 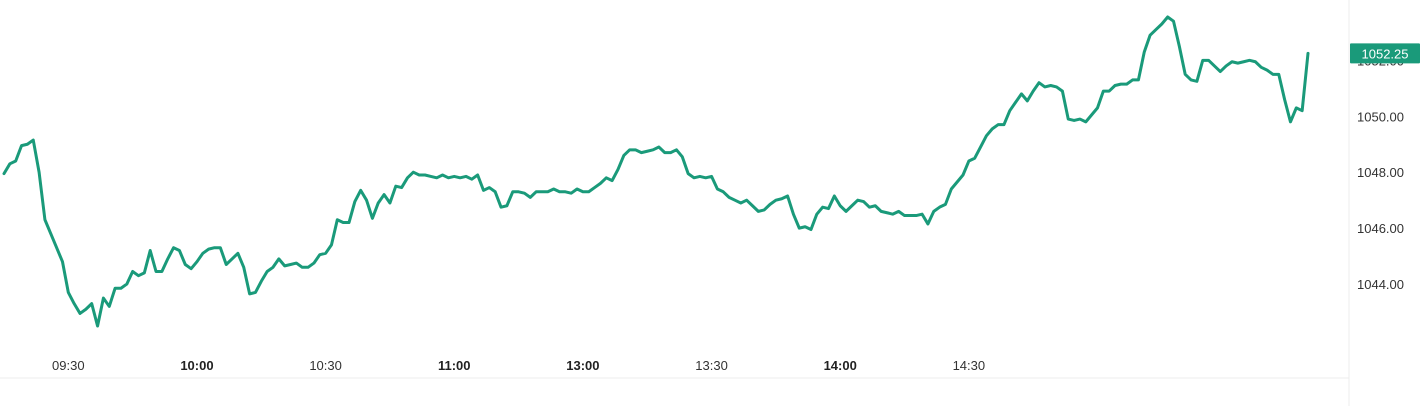 What do you see at coordinates (582, 365) in the screenshot?
I see `x-tick-label: 13:00` at bounding box center [582, 365].